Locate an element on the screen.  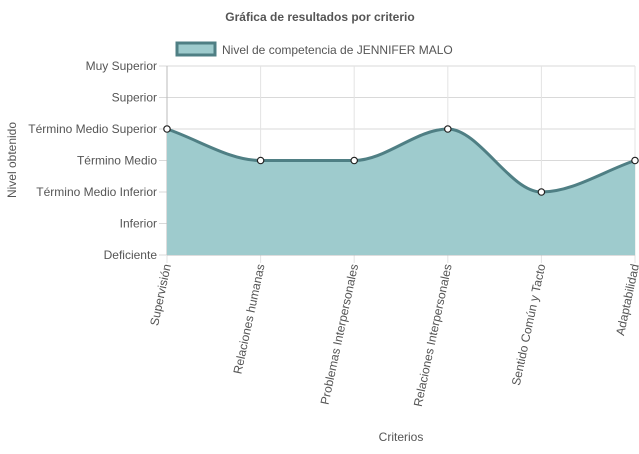
x-tick-label: Relaciones humanas is located at coordinates (249, 319).